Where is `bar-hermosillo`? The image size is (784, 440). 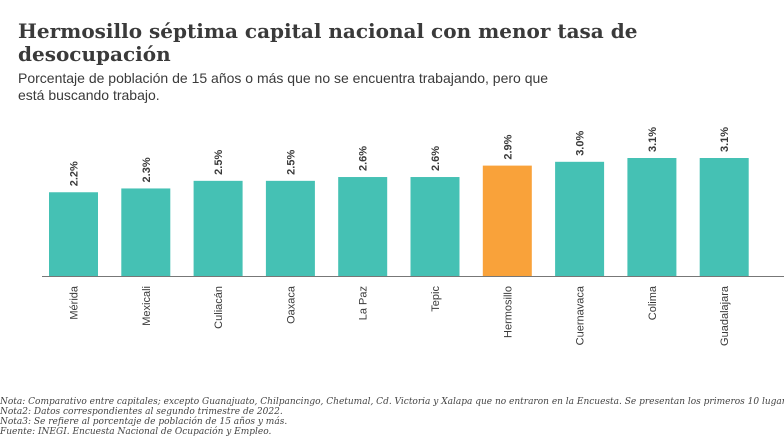 bar-hermosillo is located at coordinates (507, 220).